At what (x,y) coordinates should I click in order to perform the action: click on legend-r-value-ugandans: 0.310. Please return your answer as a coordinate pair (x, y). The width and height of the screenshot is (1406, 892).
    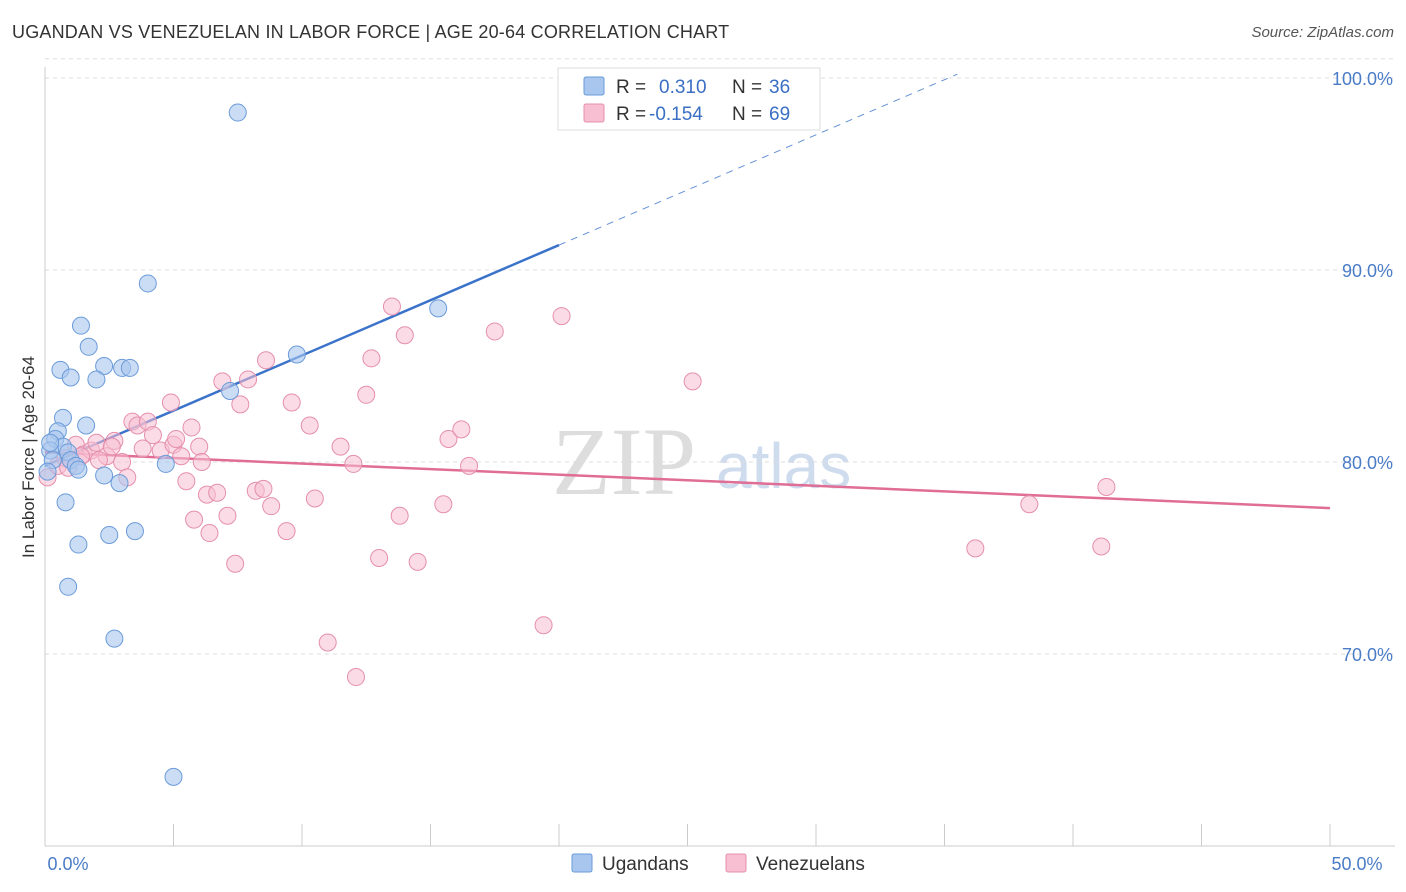
    Looking at the image, I should click on (683, 87).